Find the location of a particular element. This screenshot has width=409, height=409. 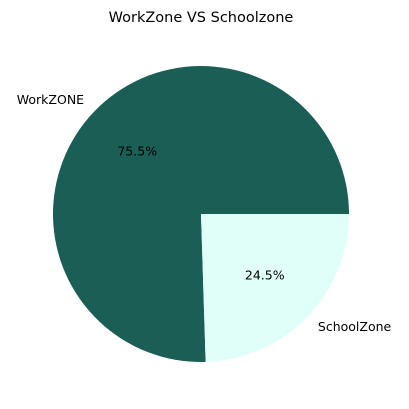

percent-label-workzone: 75.5% is located at coordinates (137, 151).